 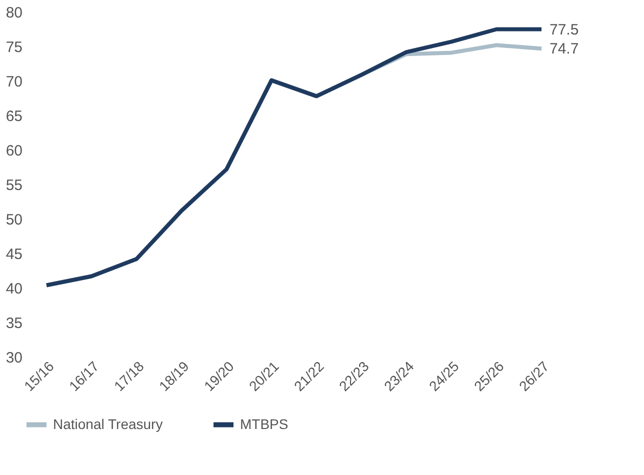 I want to click on annotation: 74.7, so click(x=564, y=49).